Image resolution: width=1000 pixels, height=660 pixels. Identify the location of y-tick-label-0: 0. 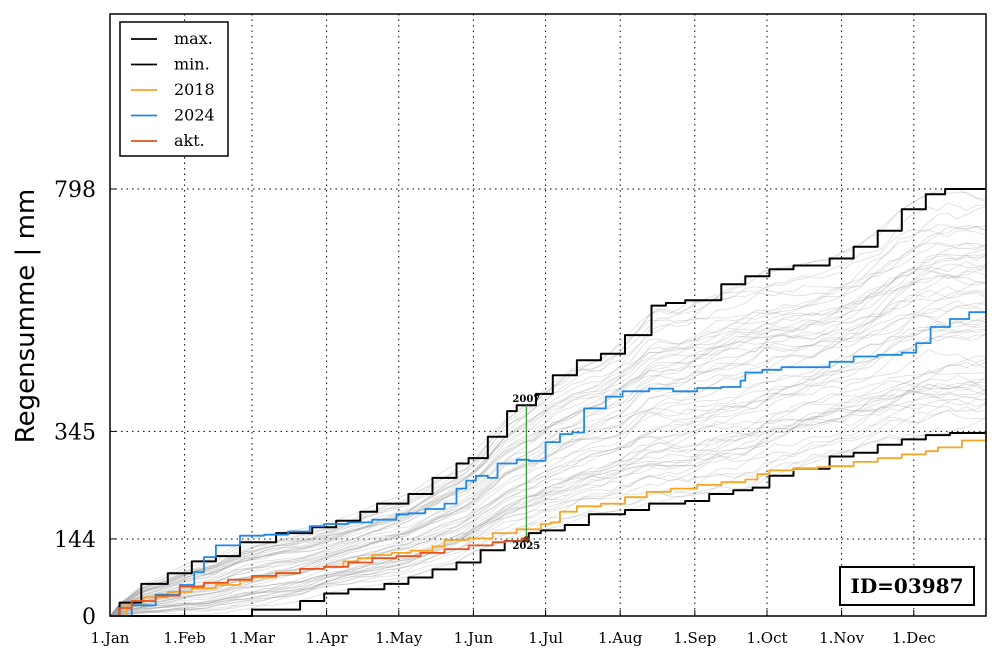
(89, 617).